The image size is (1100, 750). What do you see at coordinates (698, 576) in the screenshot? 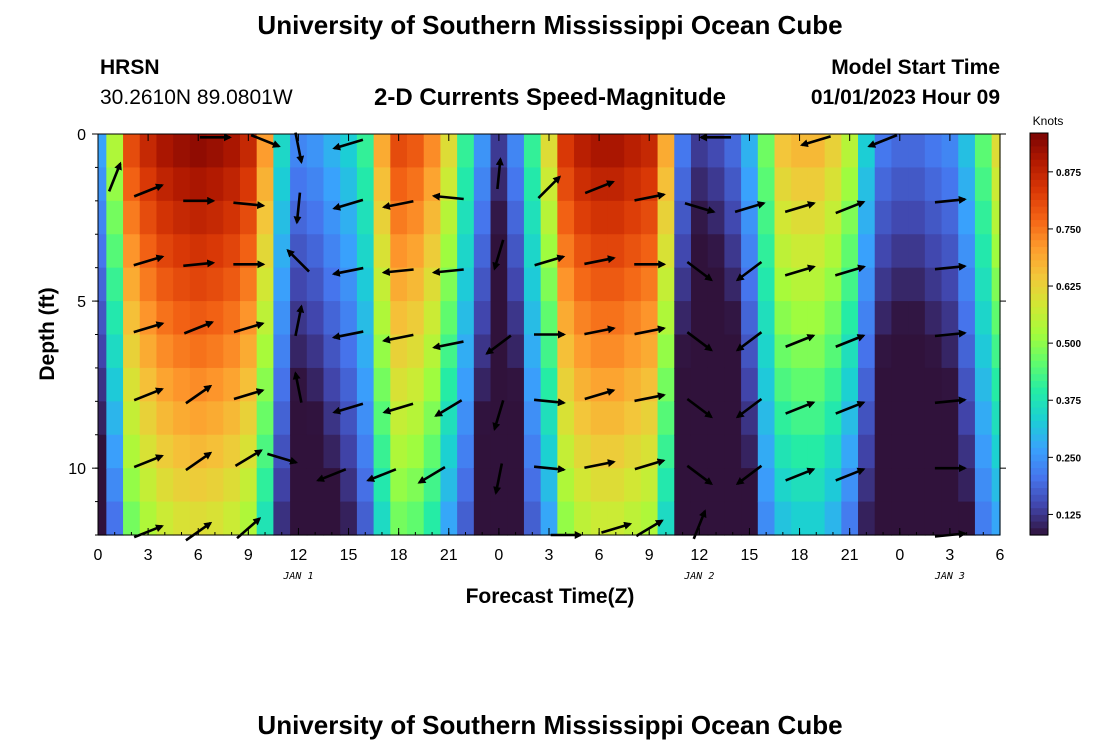
I see `date-label: JAN 2` at bounding box center [698, 576].